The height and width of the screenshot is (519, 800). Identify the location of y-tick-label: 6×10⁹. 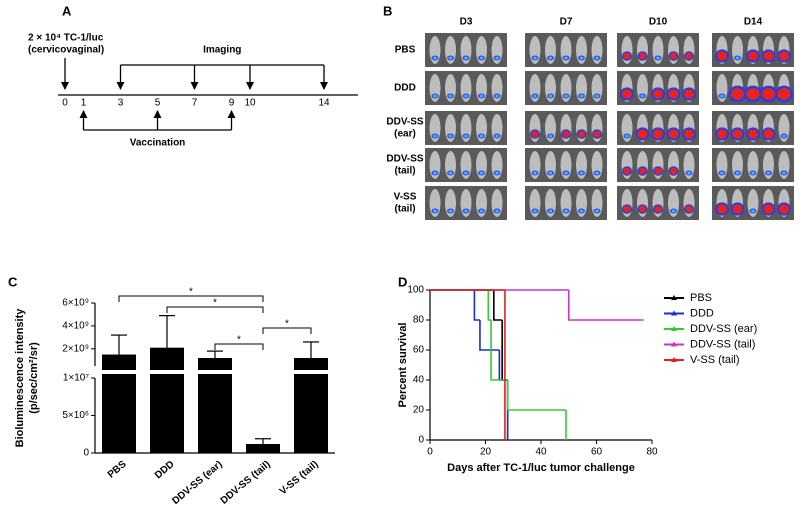
(75, 303).